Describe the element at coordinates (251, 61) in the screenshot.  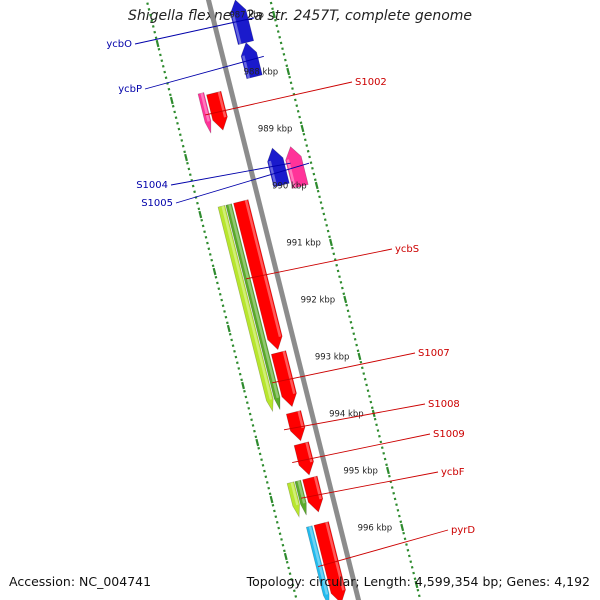
I see `gene-ycbP` at that location.